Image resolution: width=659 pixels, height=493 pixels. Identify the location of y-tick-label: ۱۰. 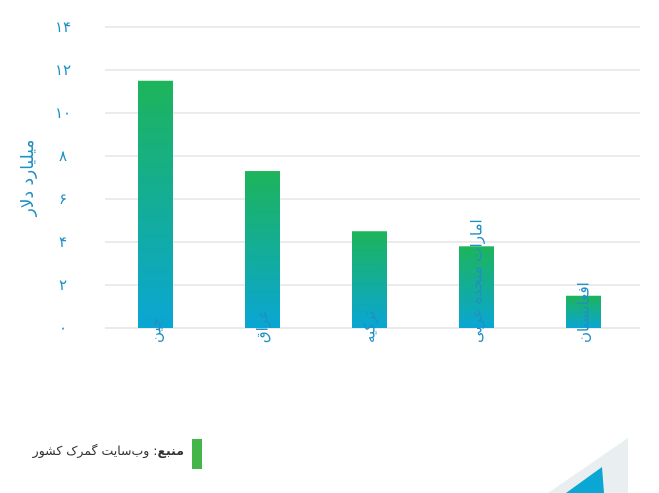
(63, 113).